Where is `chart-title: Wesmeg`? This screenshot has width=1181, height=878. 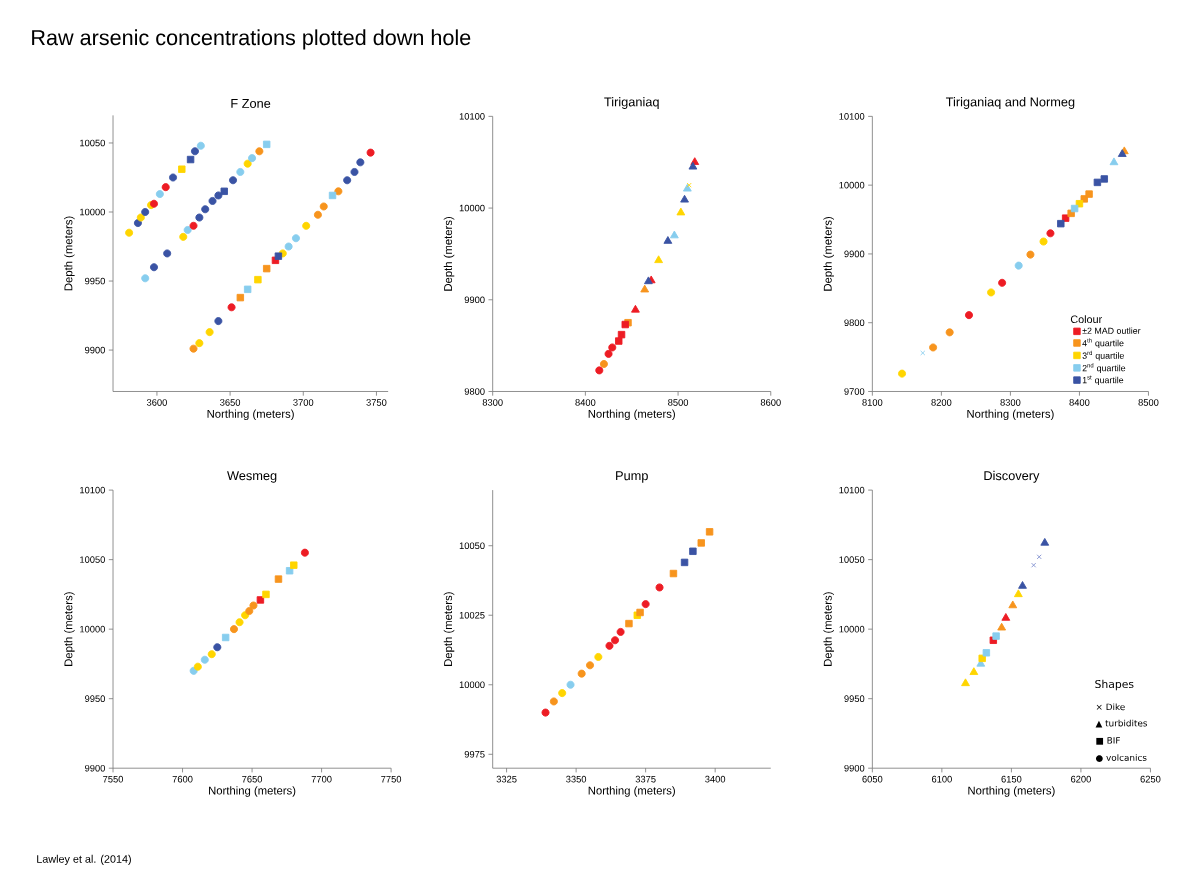 chart-title: Wesmeg is located at coordinates (252, 477).